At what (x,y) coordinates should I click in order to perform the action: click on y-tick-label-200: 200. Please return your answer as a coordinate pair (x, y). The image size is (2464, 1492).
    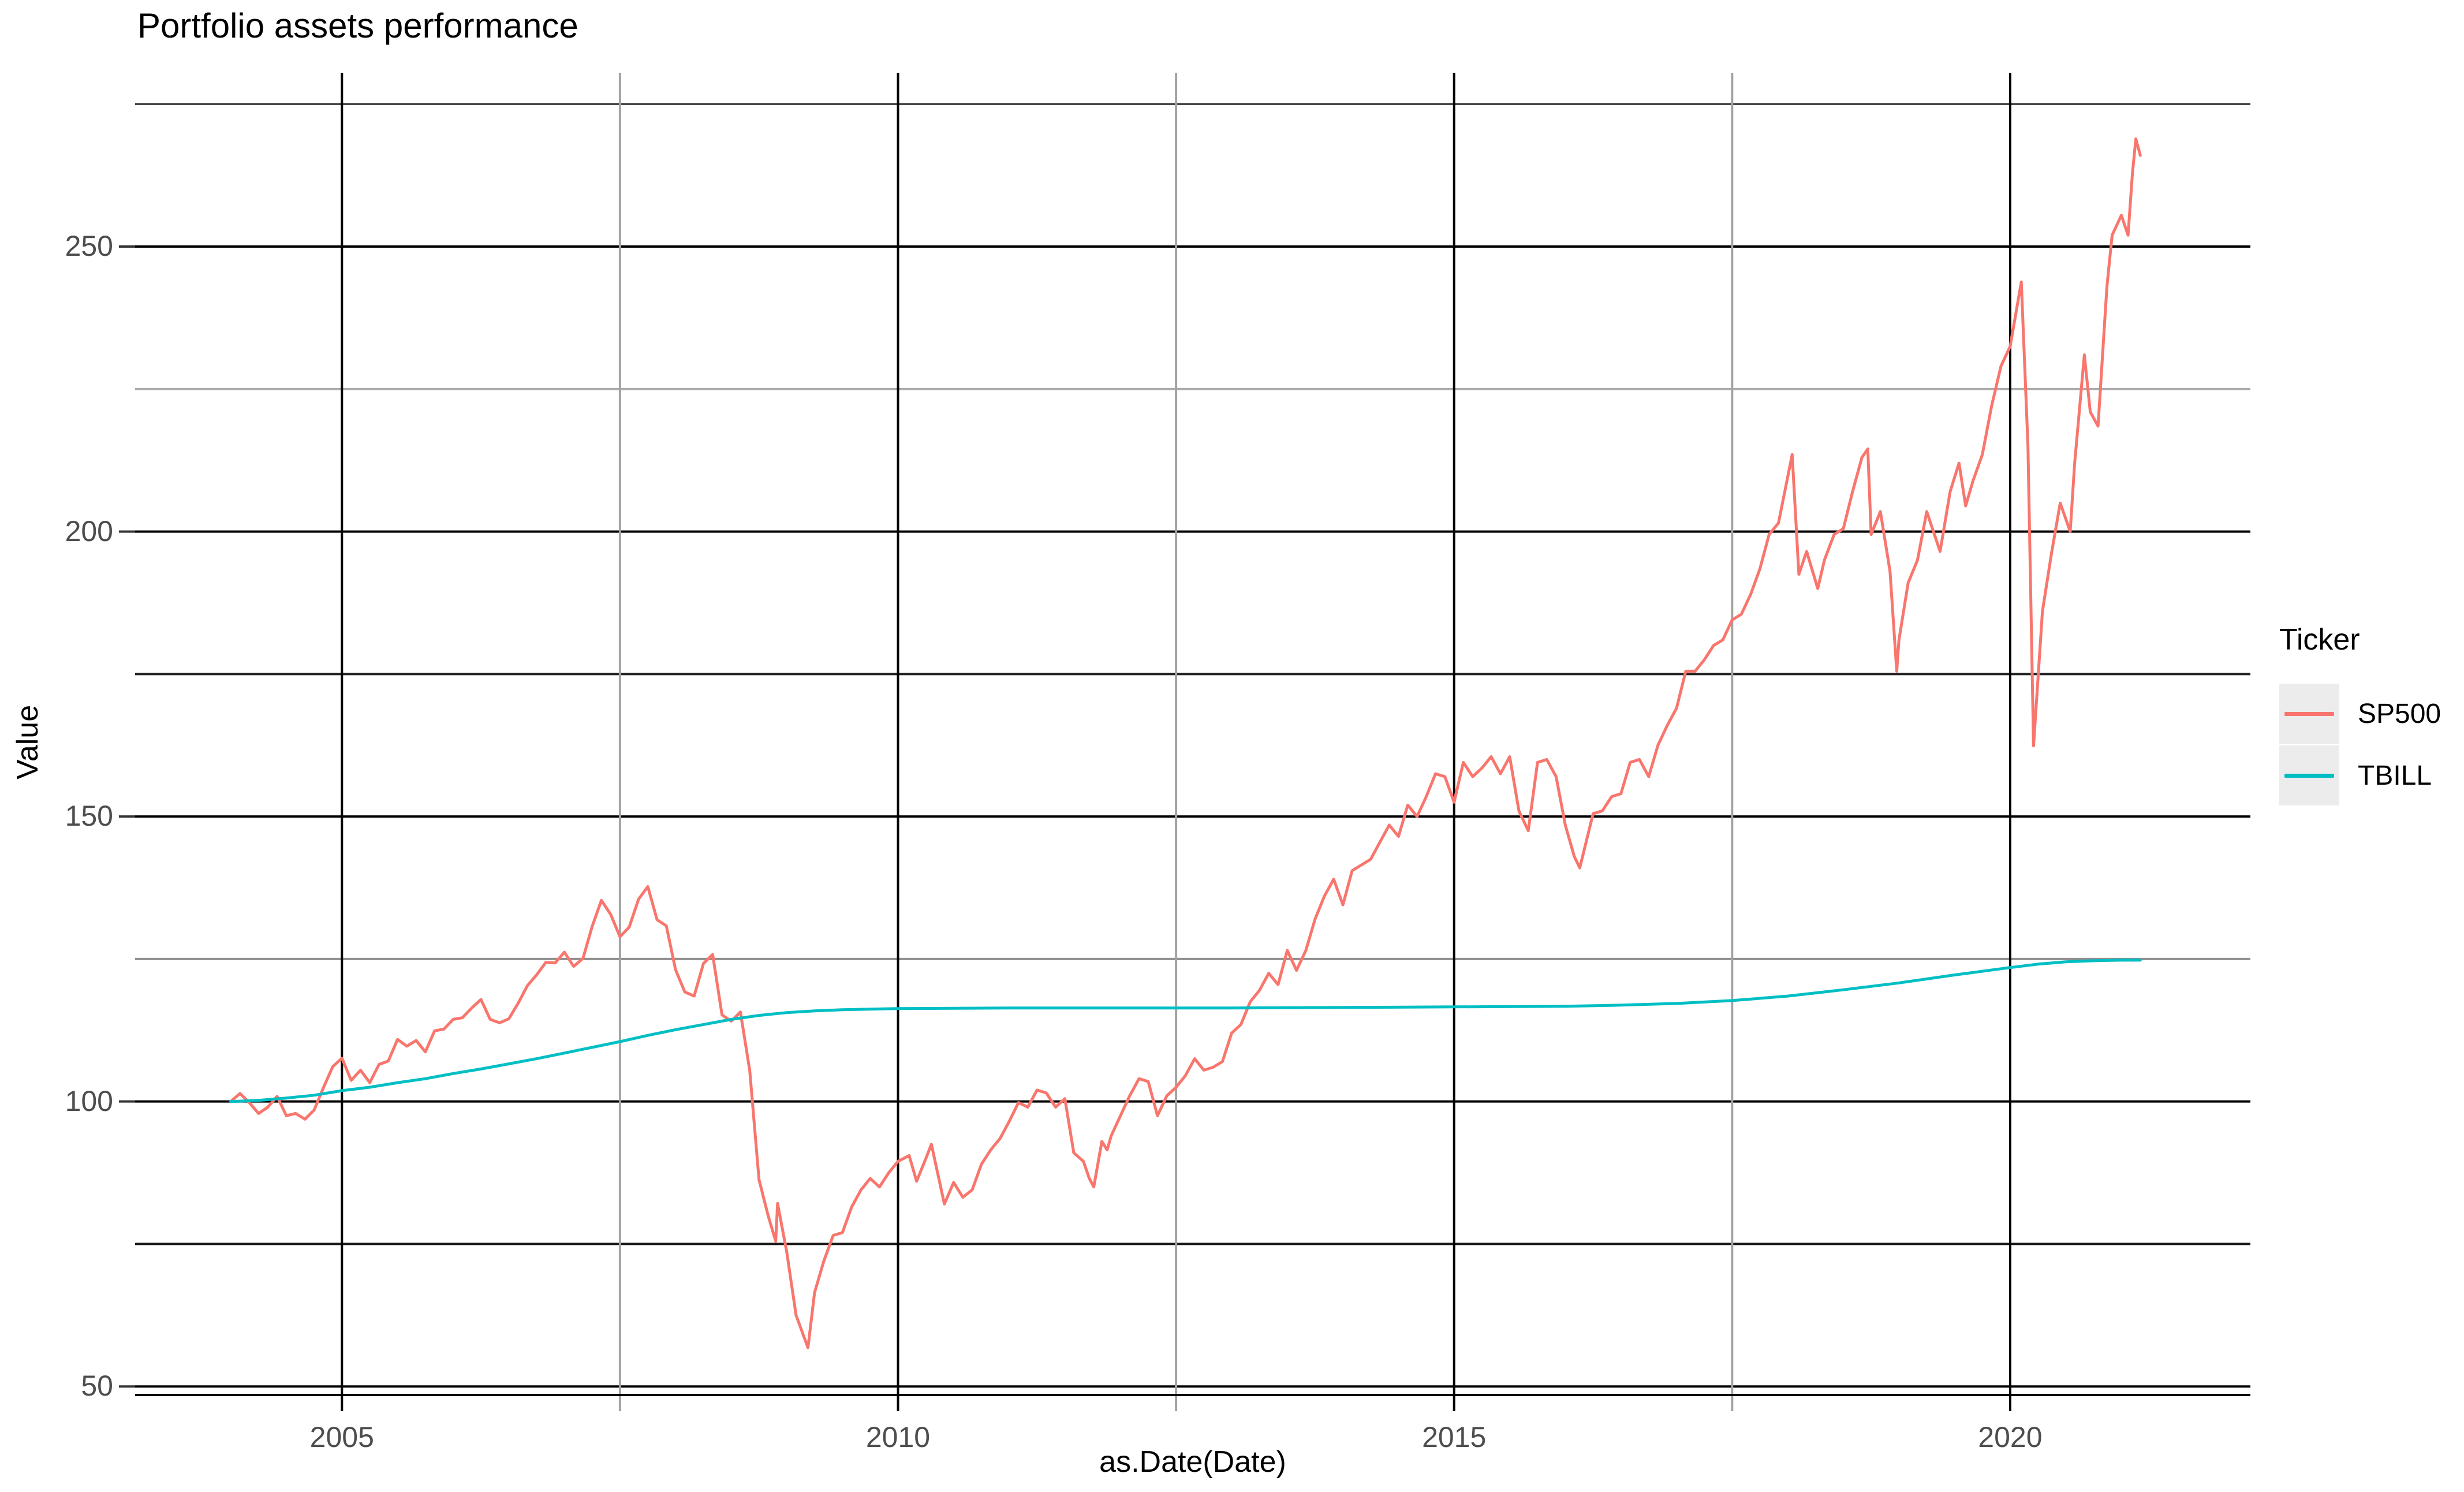
    Looking at the image, I should click on (89, 530).